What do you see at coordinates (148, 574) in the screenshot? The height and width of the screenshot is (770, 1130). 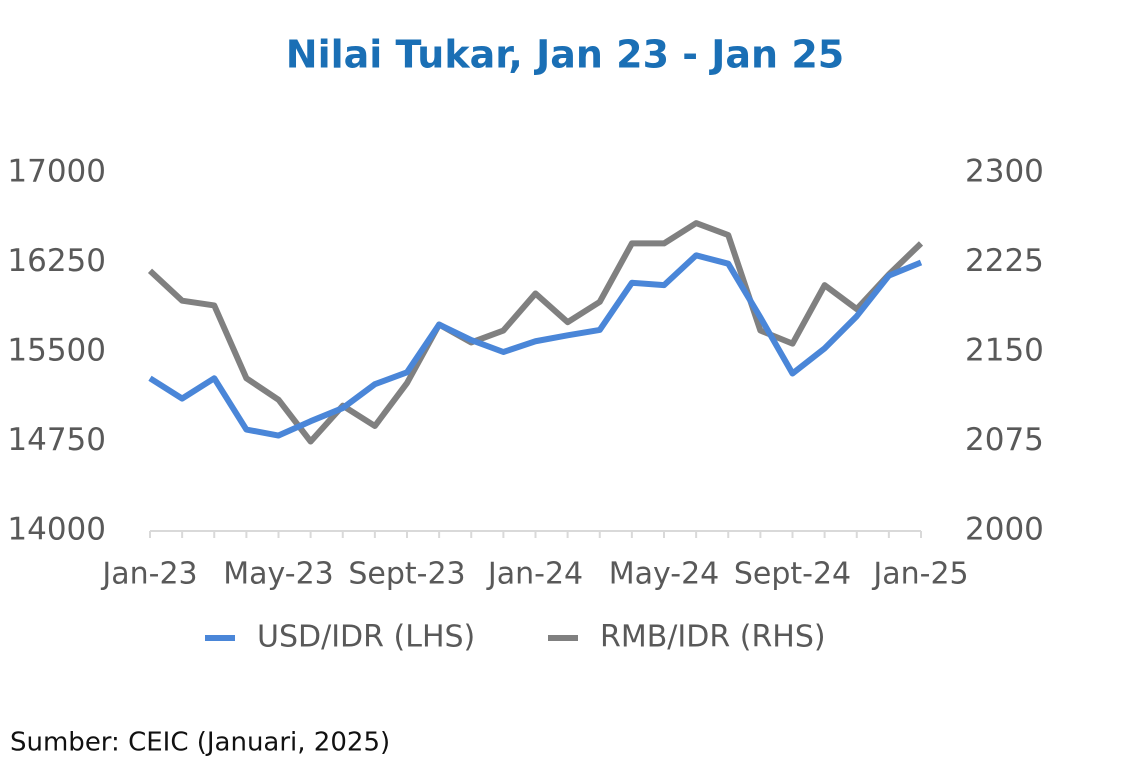 I see `x-tick-label: Jan-23` at bounding box center [148, 574].